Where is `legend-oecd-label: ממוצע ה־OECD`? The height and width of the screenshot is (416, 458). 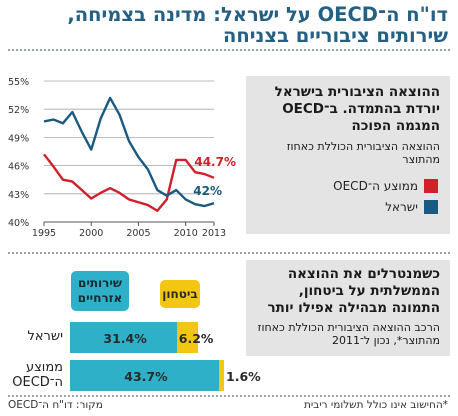
legend-oecd-label: ממוצע ה־OECD is located at coordinates (375, 186).